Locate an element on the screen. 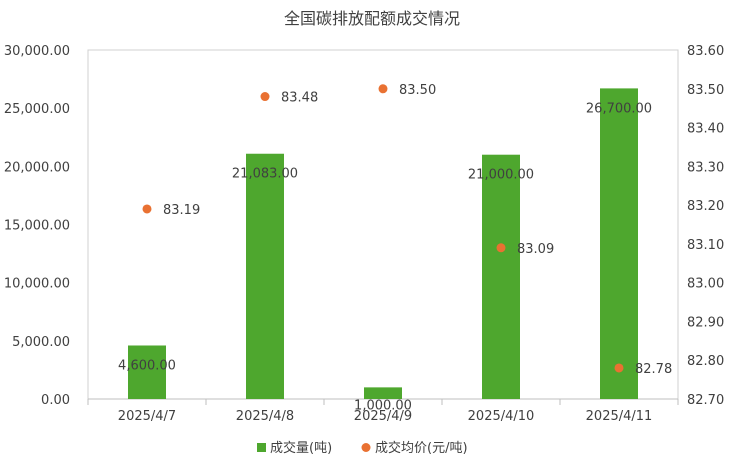 This screenshot has width=745, height=470. y-right-tick-label: 83.30 is located at coordinates (705, 167).